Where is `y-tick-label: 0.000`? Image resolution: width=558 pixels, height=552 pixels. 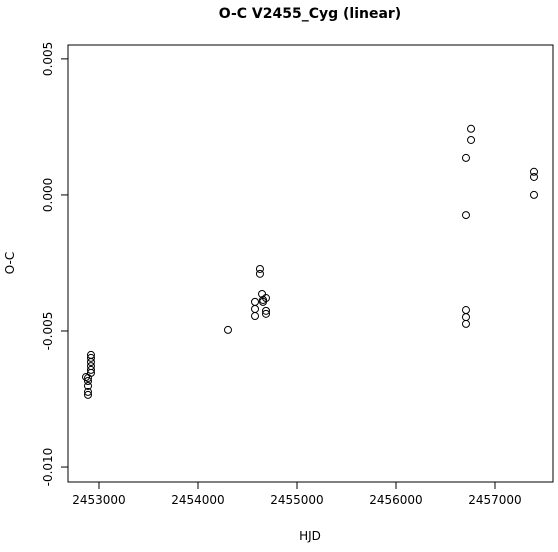
y-tick-label: 0.000 is located at coordinates (48, 195).